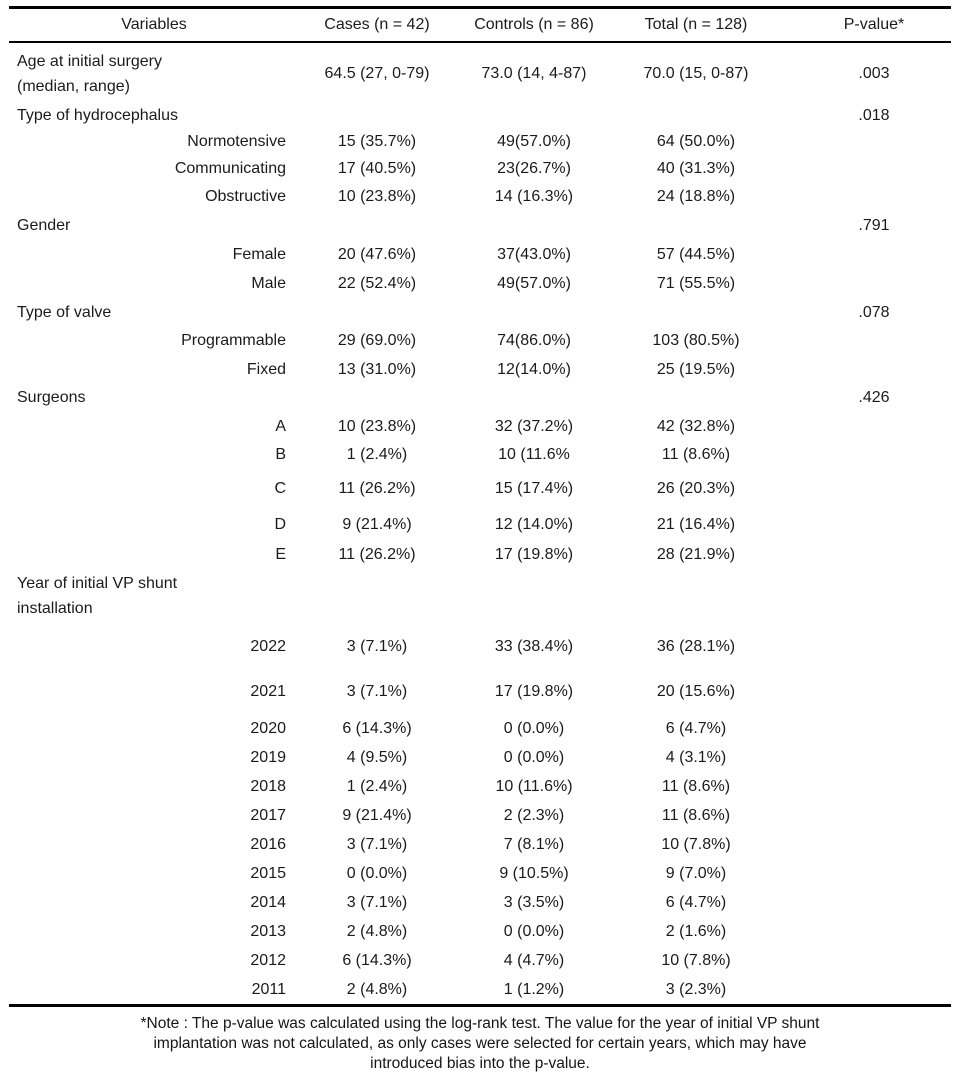 This screenshot has width=960, height=1075. What do you see at coordinates (268, 283) in the screenshot?
I see `row-label: Male` at bounding box center [268, 283].